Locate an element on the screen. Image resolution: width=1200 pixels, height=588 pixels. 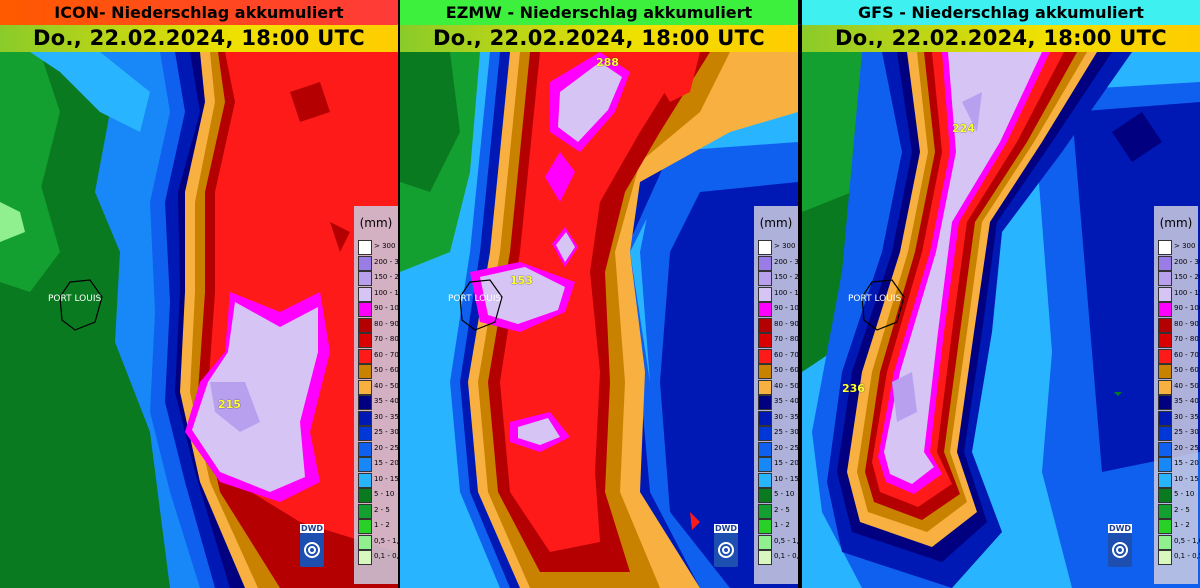
legend-label: 100 - 15 is located at coordinates (386, 292).